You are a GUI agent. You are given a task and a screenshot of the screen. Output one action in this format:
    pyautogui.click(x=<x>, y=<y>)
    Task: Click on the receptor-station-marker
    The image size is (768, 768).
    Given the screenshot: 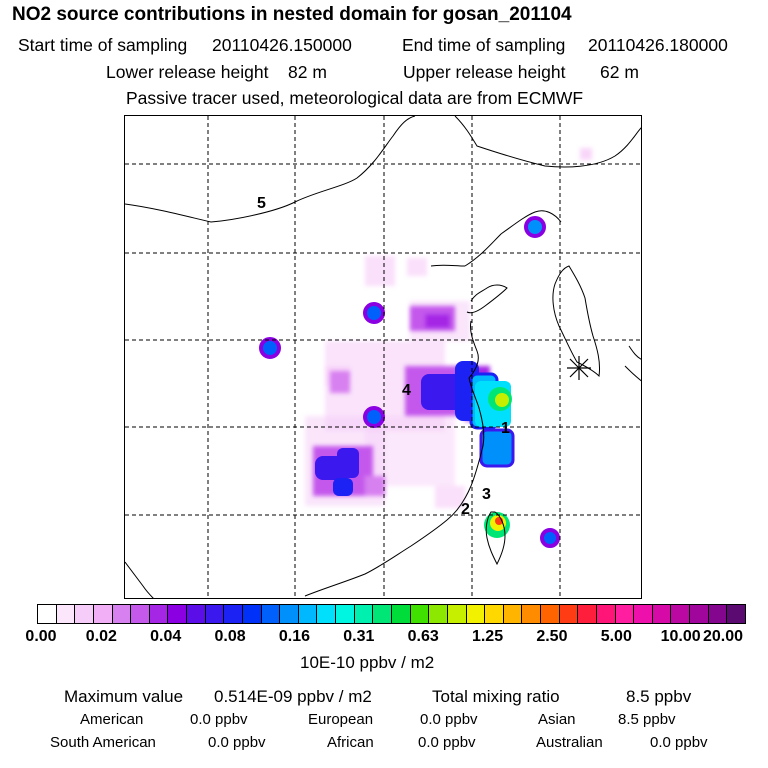 What is the action you would take?
    pyautogui.click(x=579, y=368)
    